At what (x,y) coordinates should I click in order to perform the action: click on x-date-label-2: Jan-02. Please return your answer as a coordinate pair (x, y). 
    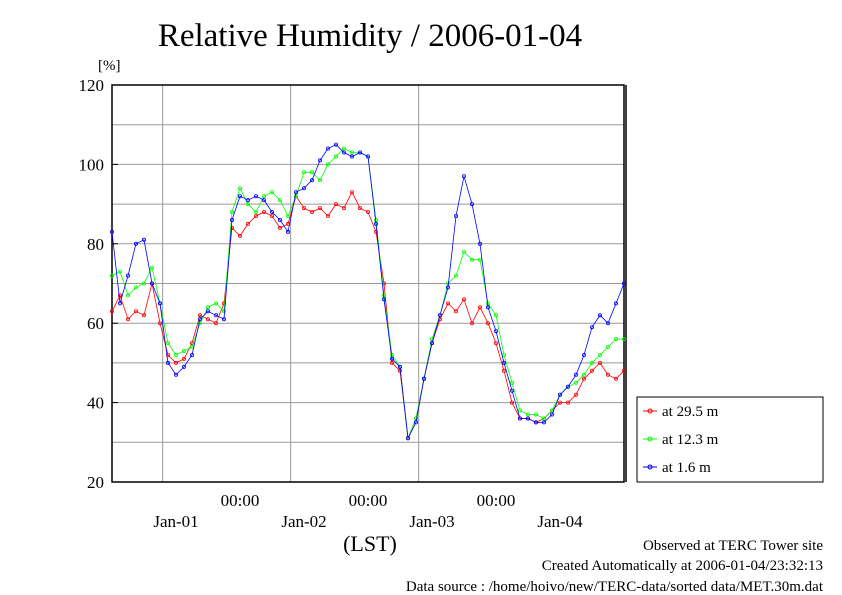
    Looking at the image, I should click on (303, 521).